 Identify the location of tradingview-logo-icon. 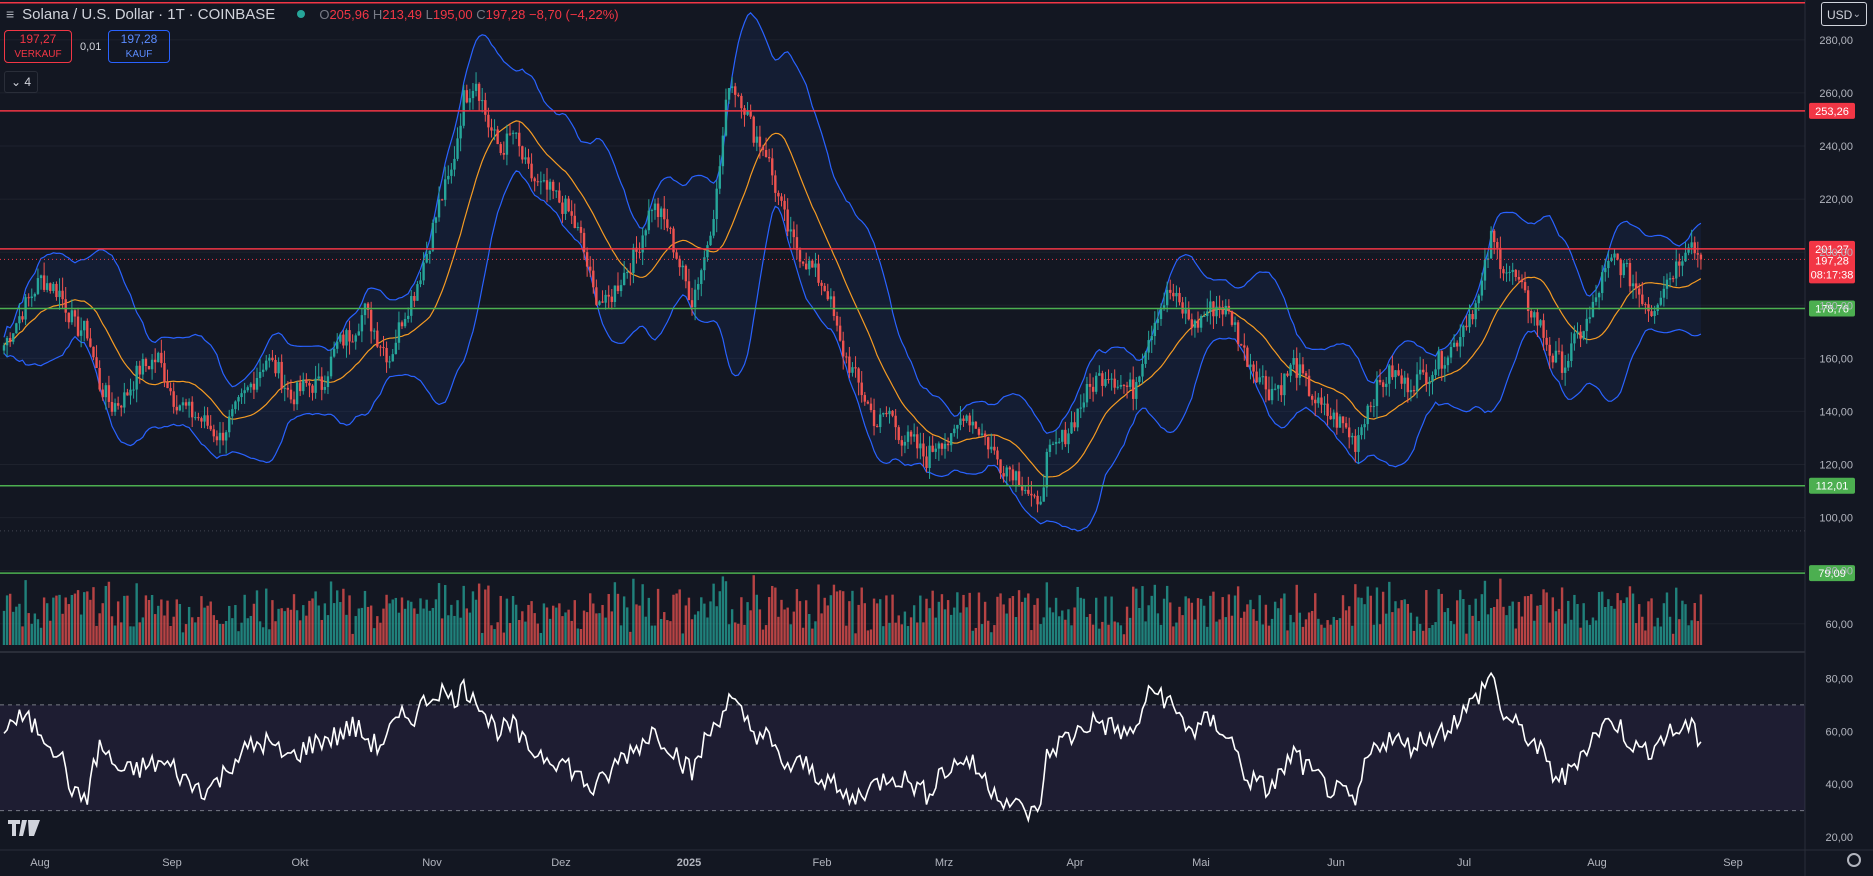
(24, 827).